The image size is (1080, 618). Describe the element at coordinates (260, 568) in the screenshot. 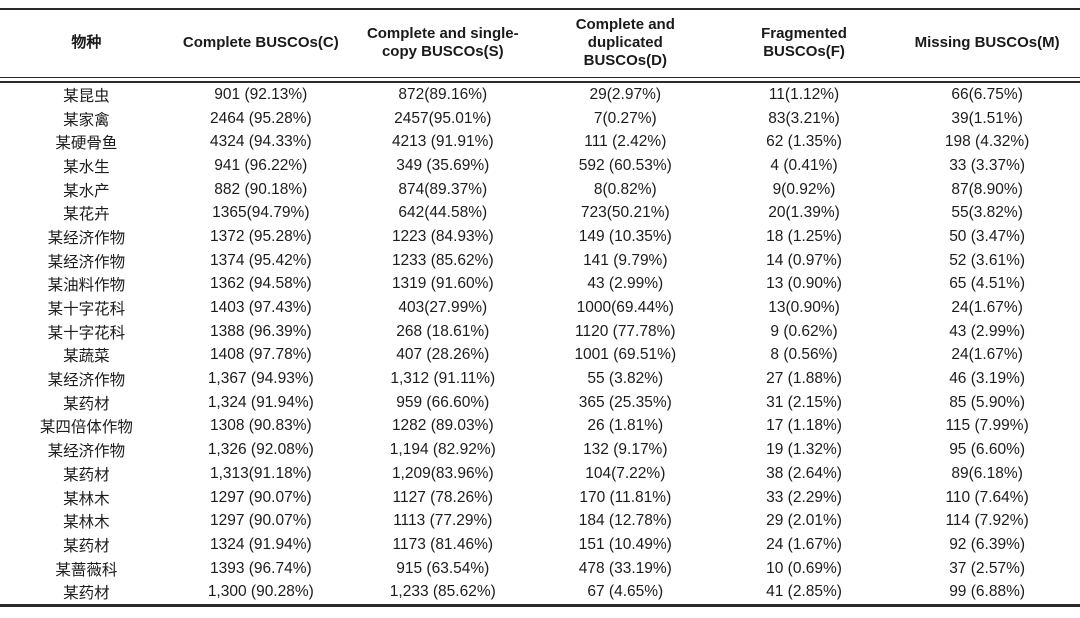

I see `complete-buscos-cell: 1393 (96.74%)` at that location.